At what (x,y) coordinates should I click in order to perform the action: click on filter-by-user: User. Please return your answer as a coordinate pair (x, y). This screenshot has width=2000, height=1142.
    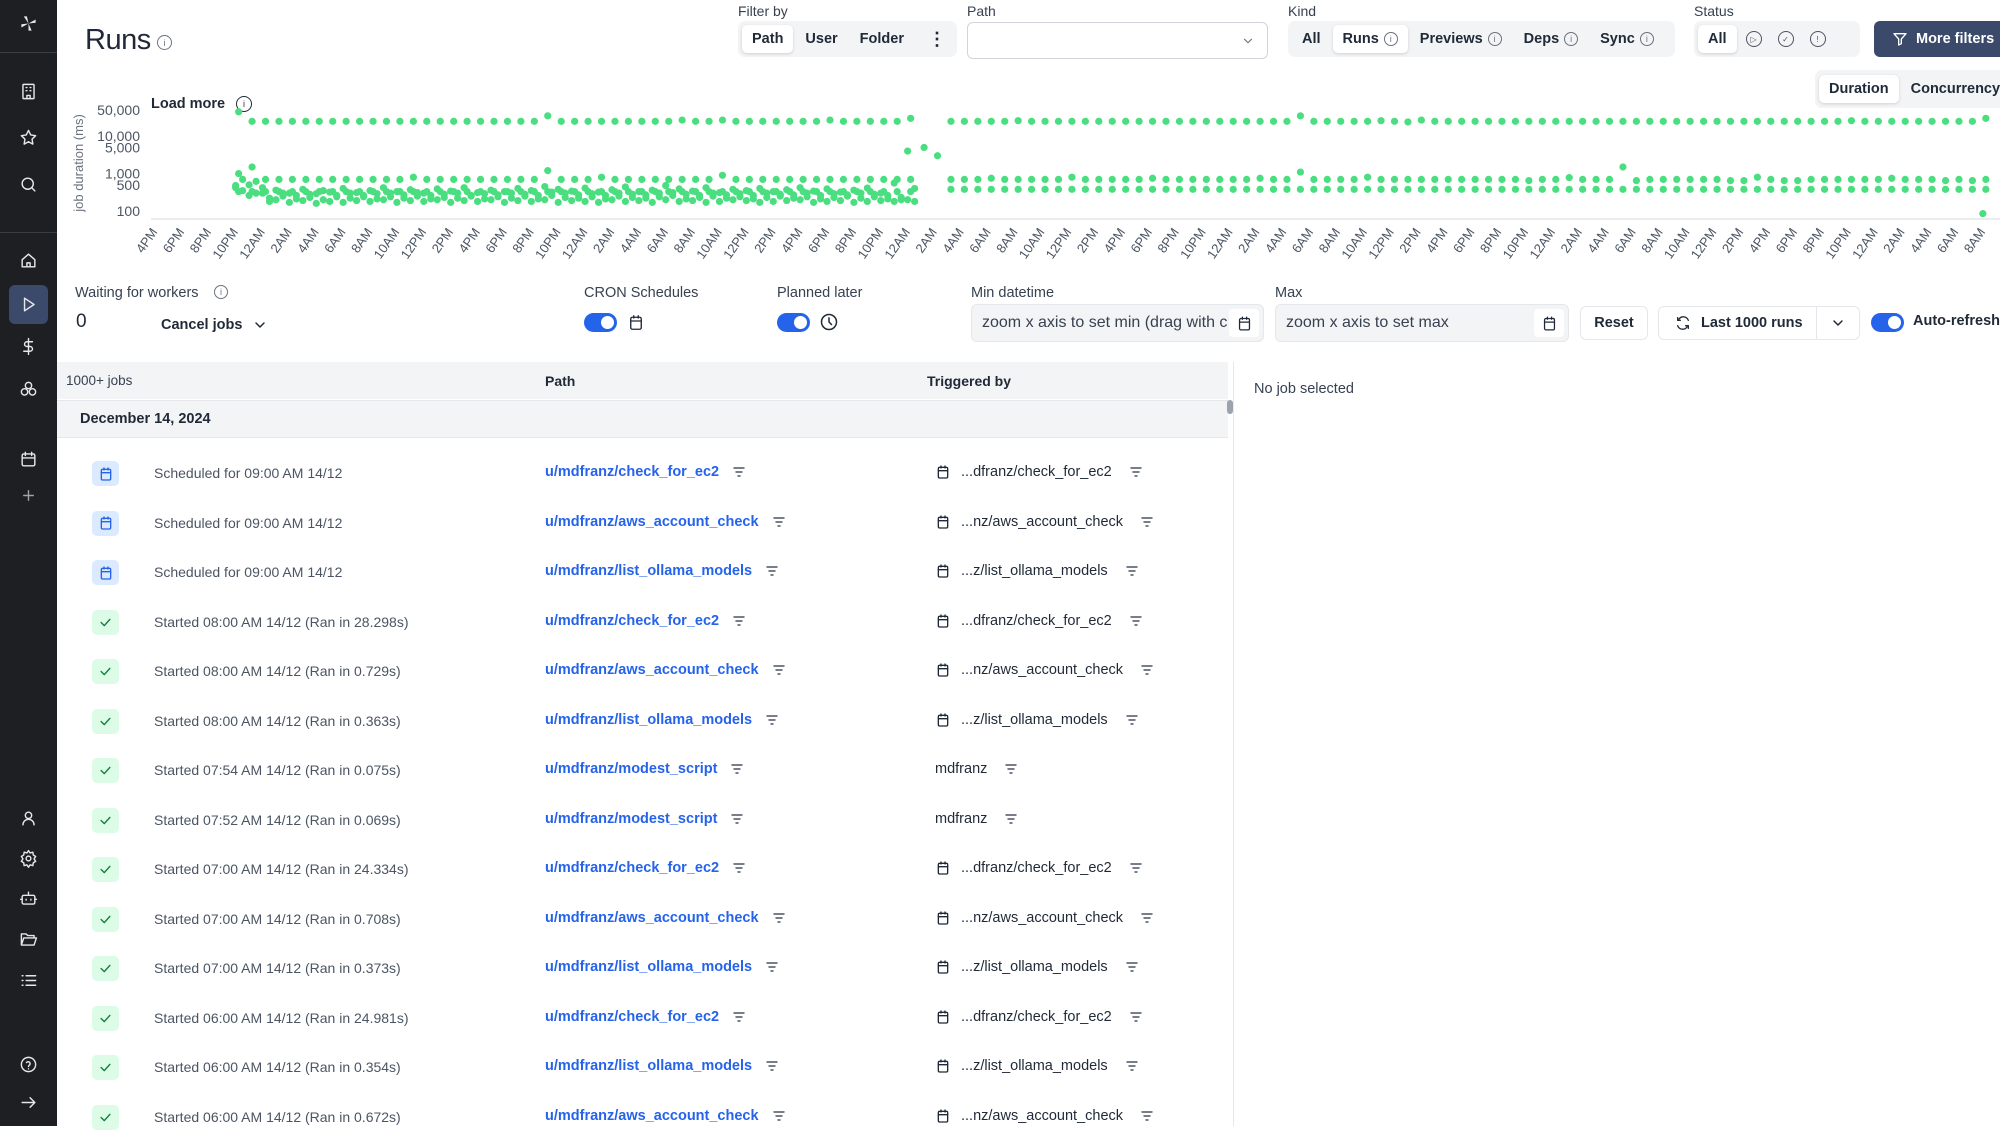
    Looking at the image, I should click on (821, 39).